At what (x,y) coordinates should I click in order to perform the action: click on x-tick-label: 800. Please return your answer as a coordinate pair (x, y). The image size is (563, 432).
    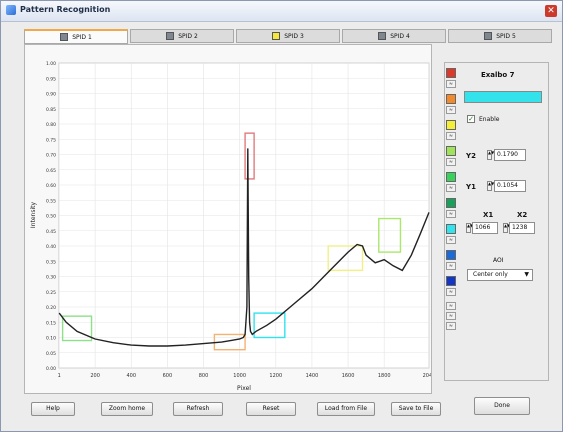
    Looking at the image, I should click on (204, 376).